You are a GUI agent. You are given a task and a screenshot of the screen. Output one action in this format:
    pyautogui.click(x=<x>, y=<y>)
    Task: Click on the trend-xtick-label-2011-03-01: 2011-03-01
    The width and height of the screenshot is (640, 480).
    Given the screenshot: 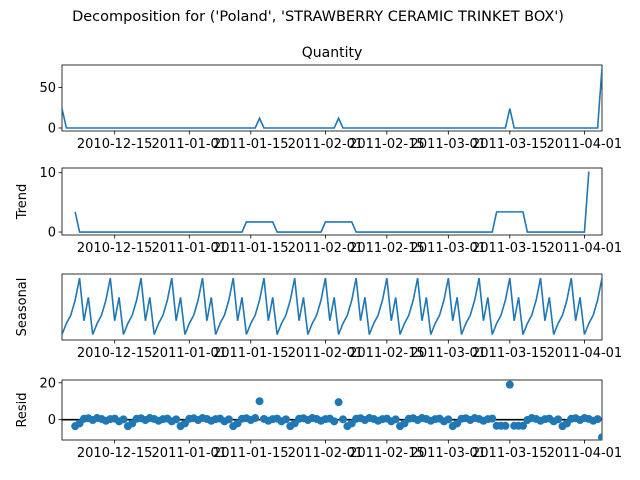 What is the action you would take?
    pyautogui.click(x=449, y=248)
    